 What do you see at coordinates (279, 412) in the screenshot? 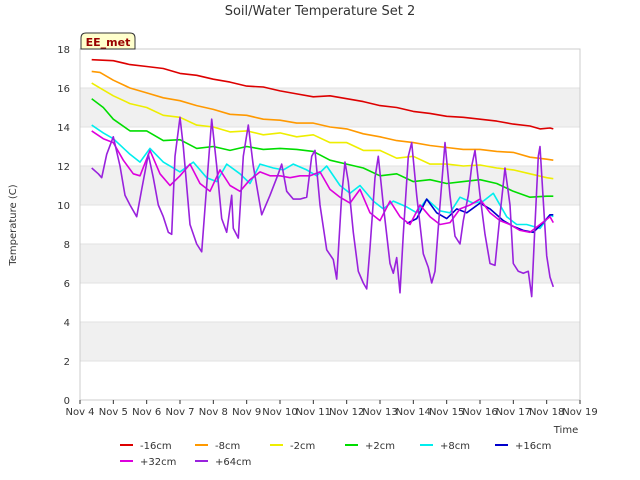
I see `x-tick-label: Nov 10` at bounding box center [279, 412].